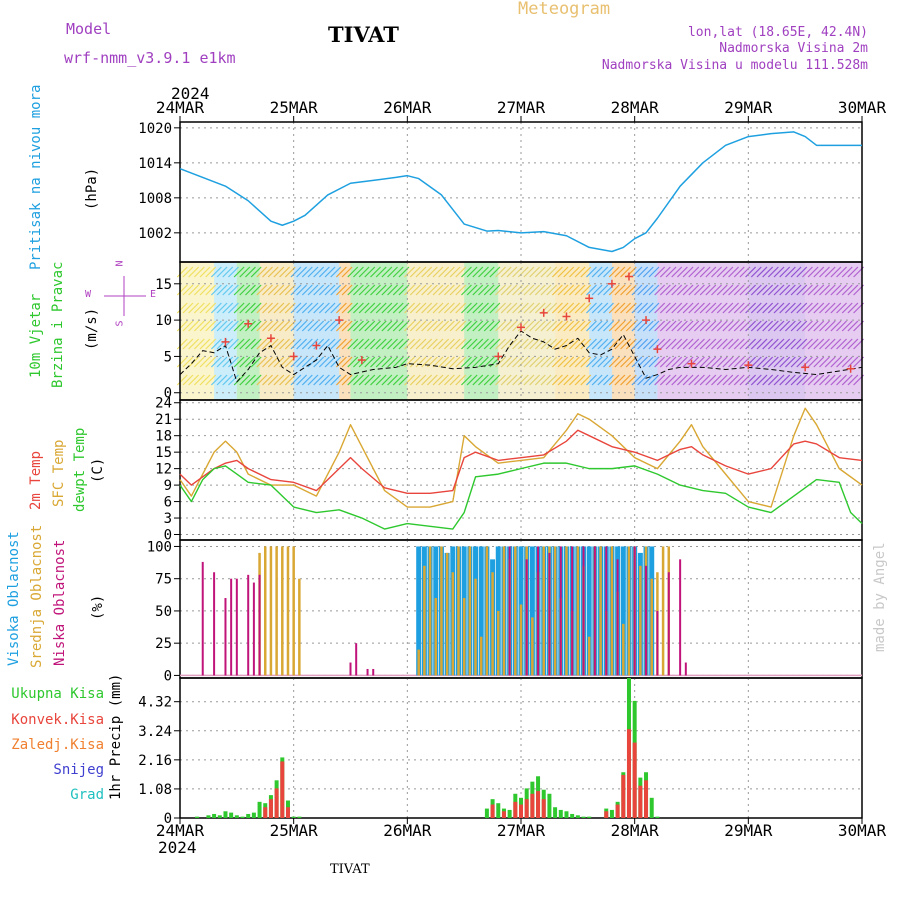  Describe the element at coordinates (180, 830) in the screenshot. I see `x-tick-label-bottom: 24MAR` at that location.